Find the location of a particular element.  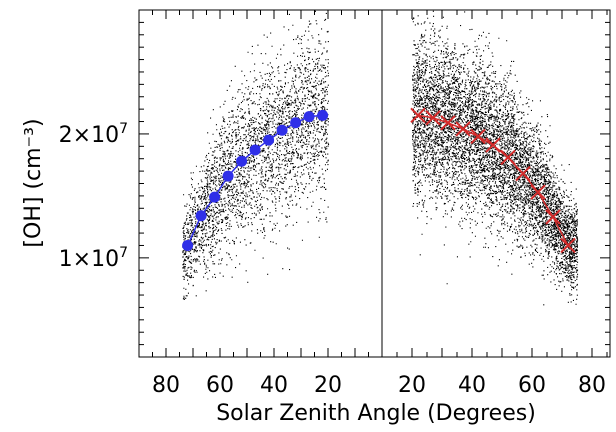

series-left-binned-mean is located at coordinates (255, 180).